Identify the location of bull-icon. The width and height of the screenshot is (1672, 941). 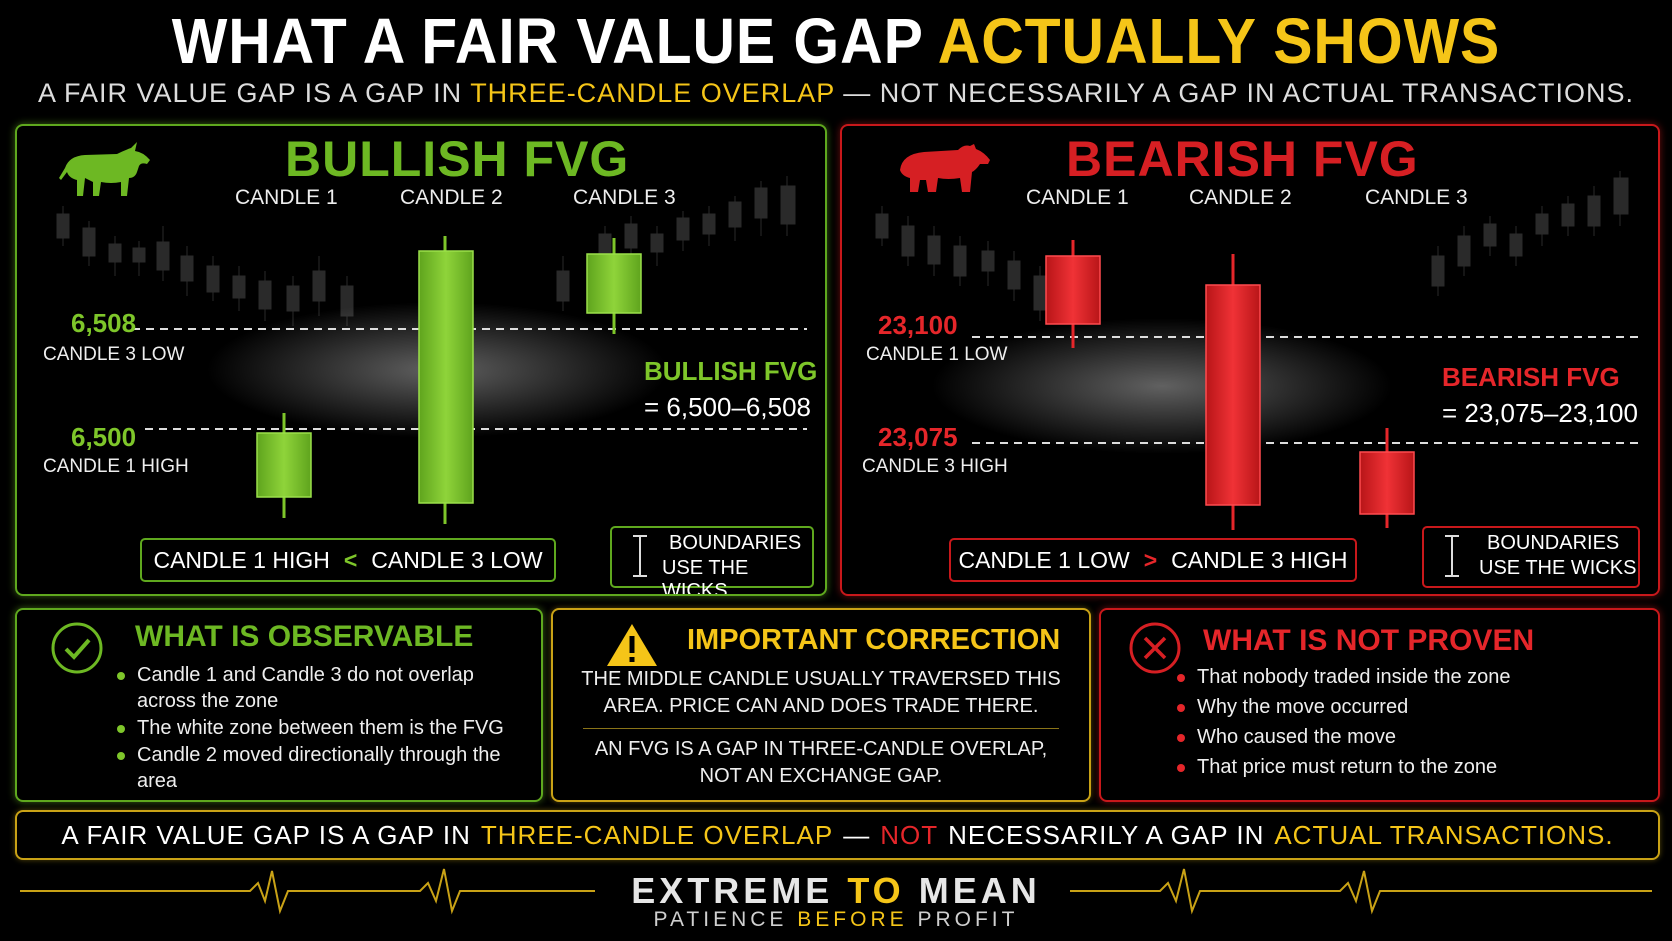
(104, 169).